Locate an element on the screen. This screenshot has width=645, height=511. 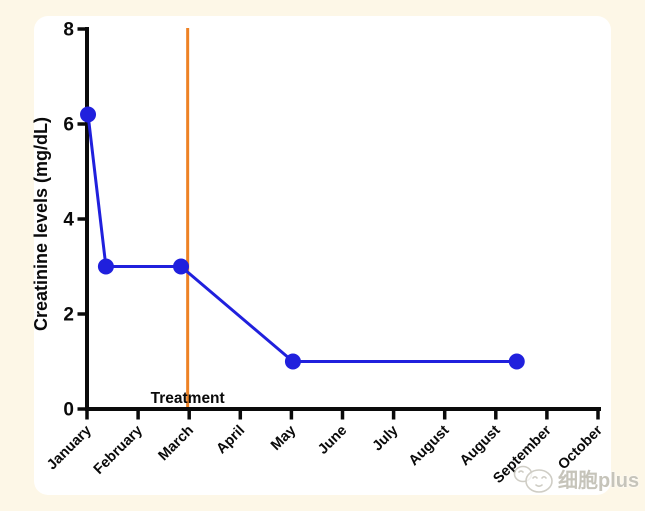
x-tick-label: June is located at coordinates (332, 440).